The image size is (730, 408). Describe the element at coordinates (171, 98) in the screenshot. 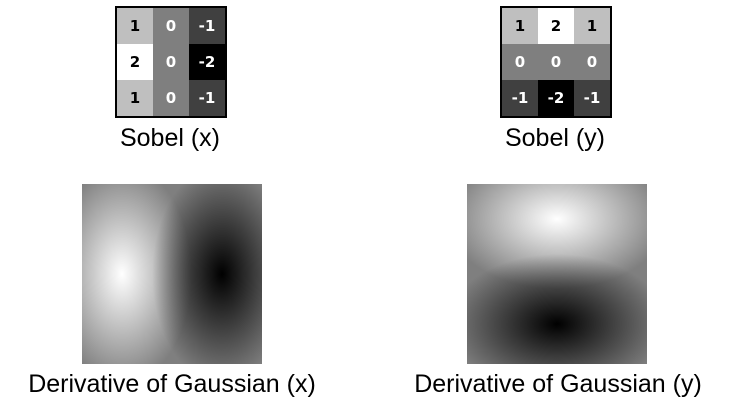

I see `sobel-x-cell-r3c2: 0` at that location.